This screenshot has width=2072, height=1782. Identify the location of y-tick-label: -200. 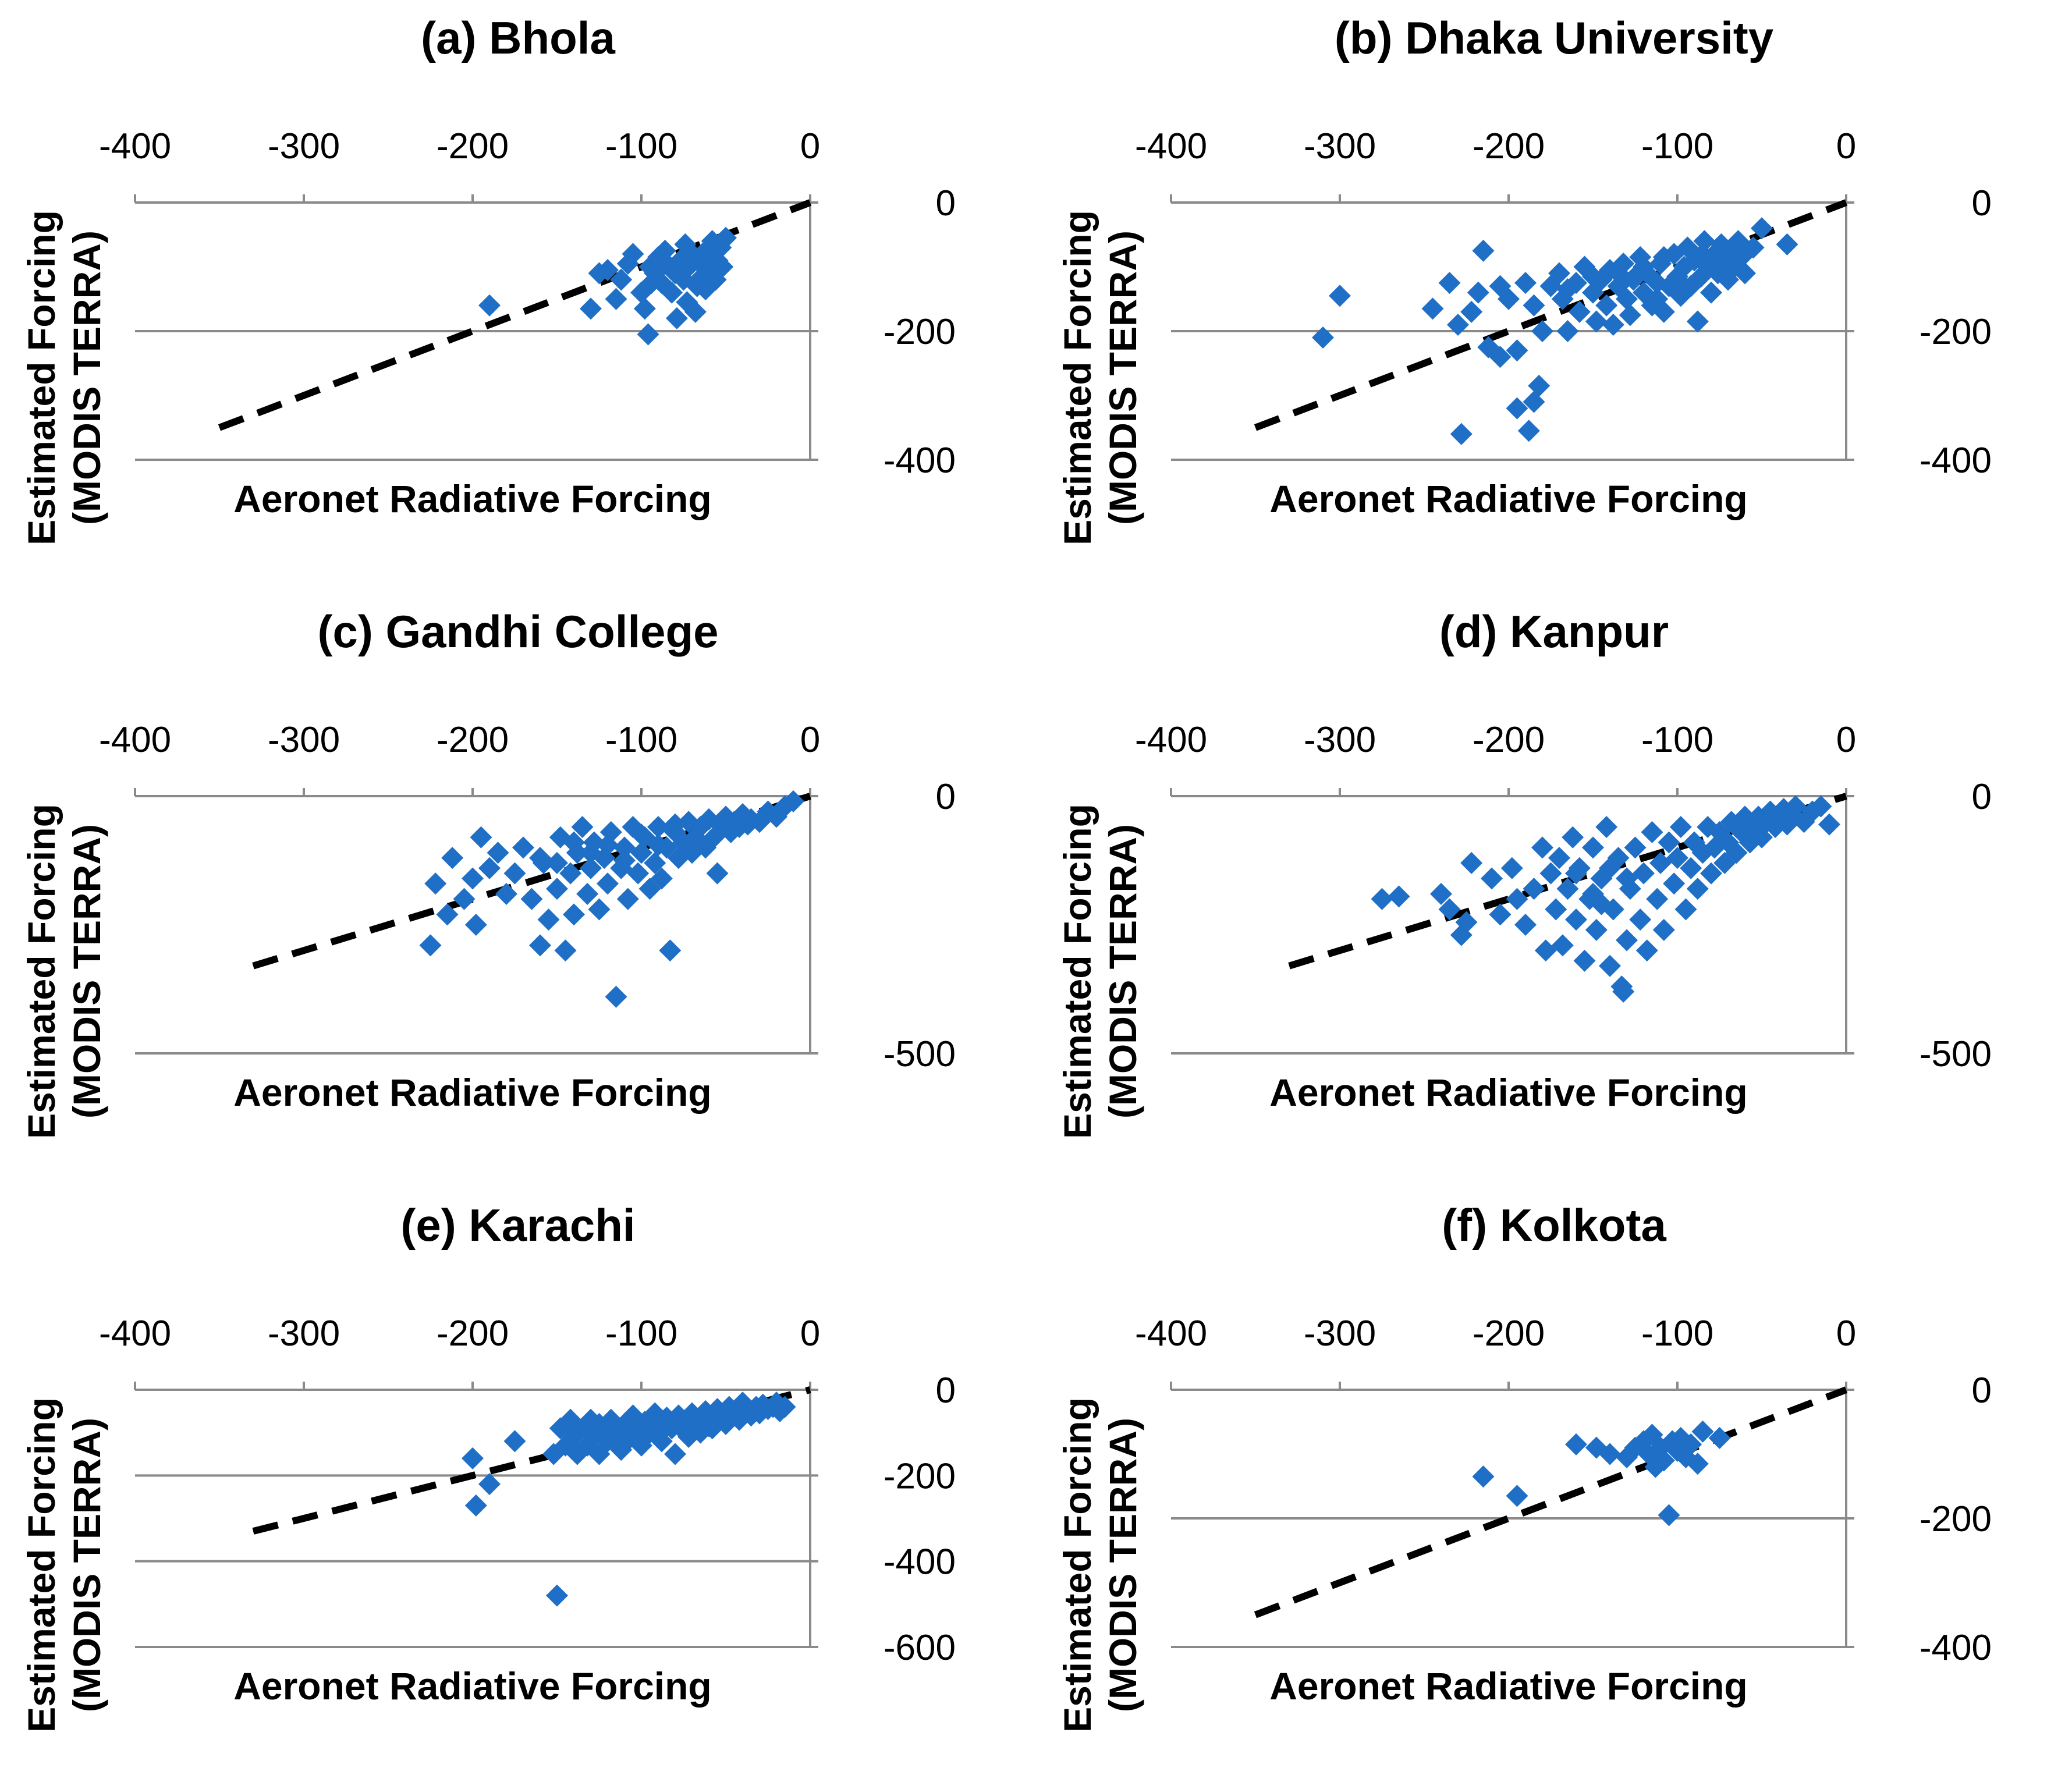
(1956, 1519).